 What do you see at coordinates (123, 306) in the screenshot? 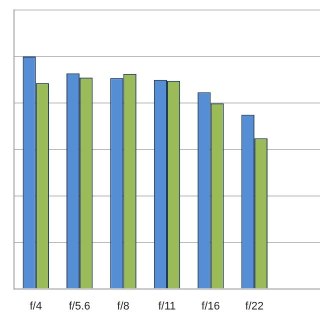
I see `x-tick-label: f/8` at bounding box center [123, 306].